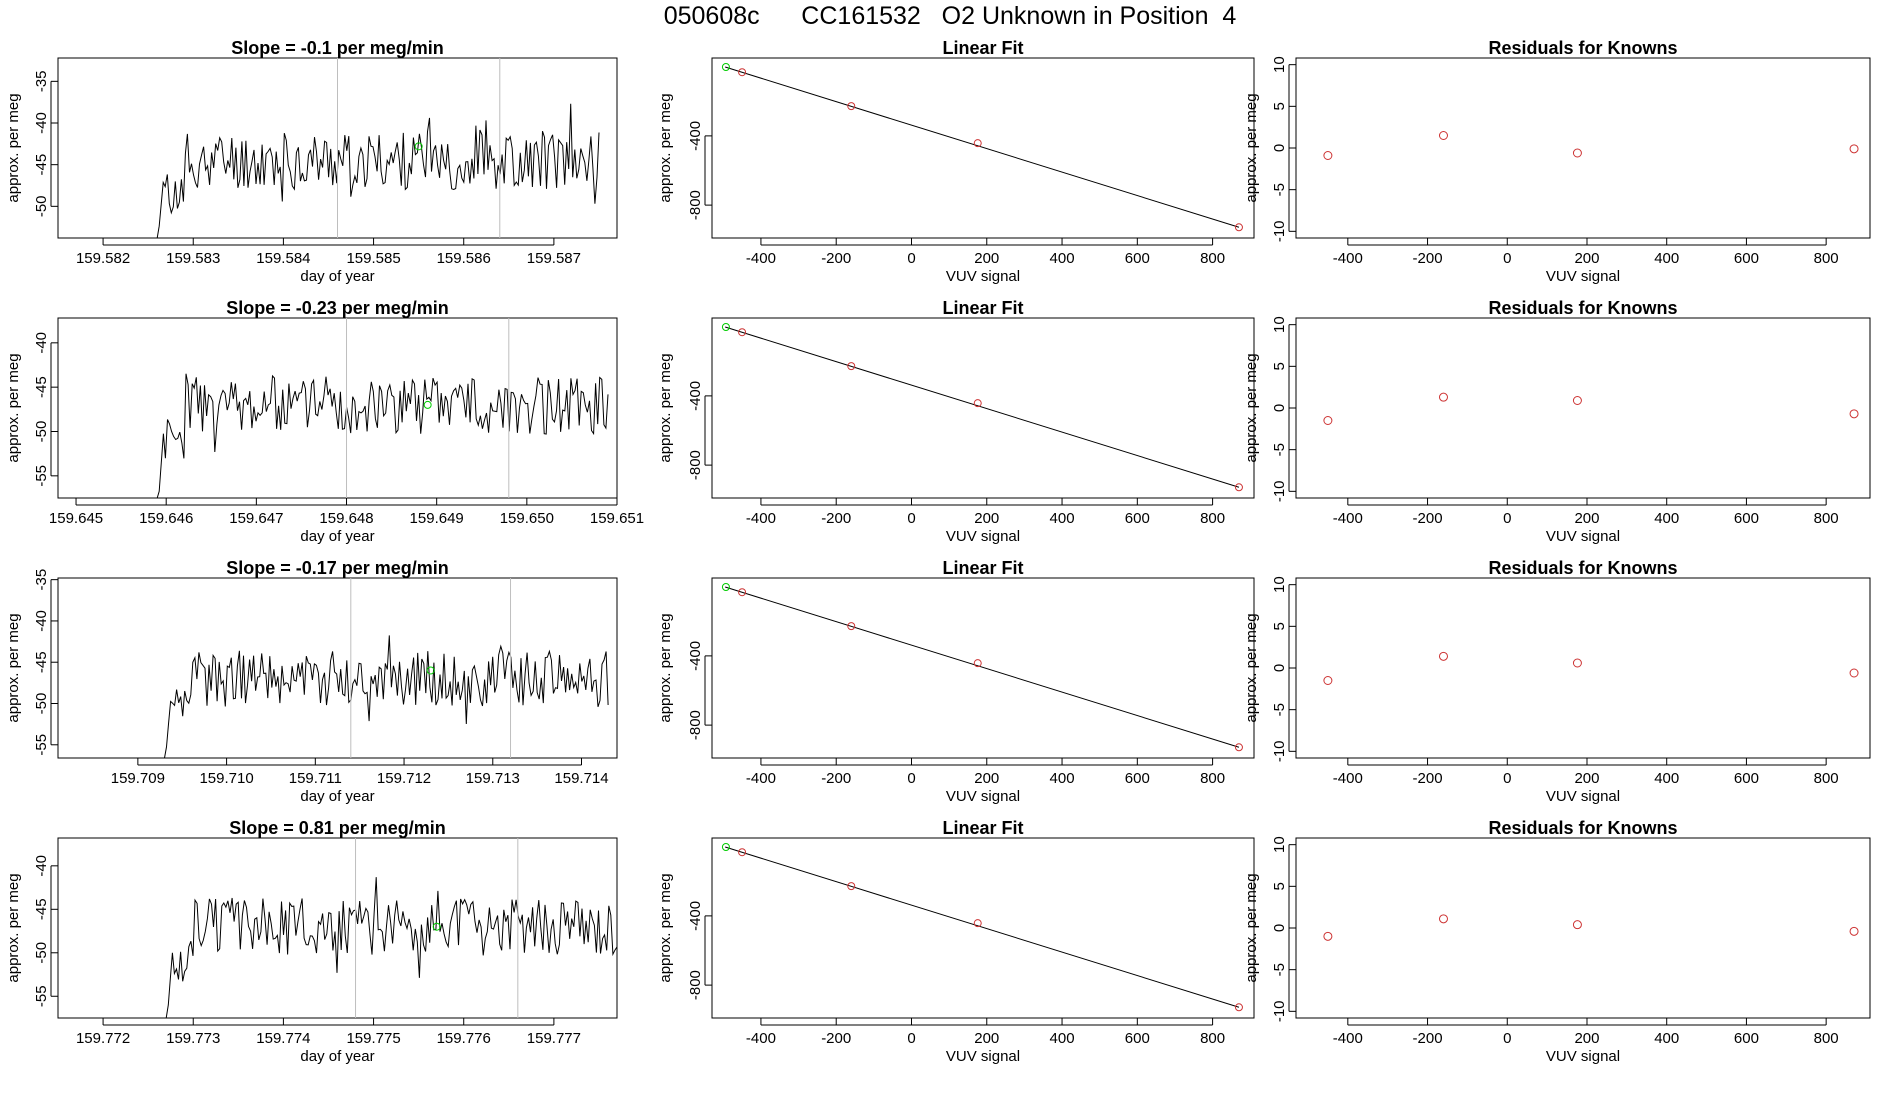 The height and width of the screenshot is (1100, 1900). What do you see at coordinates (527, 518) in the screenshot?
I see `timeseries-1-xtick-label: 159.650` at bounding box center [527, 518].